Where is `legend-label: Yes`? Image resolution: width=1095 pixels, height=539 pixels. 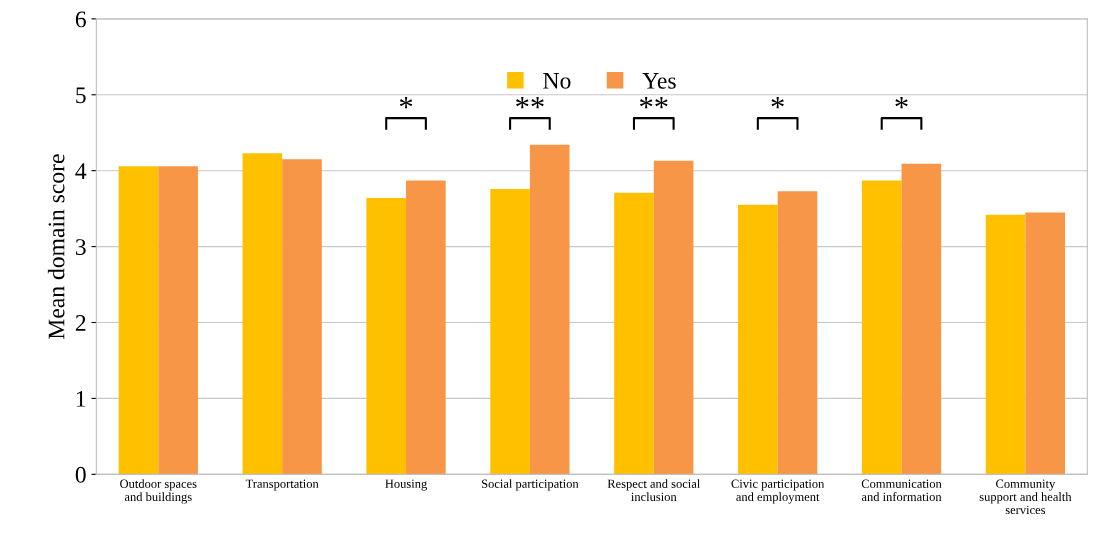
legend-label: Yes is located at coordinates (659, 81).